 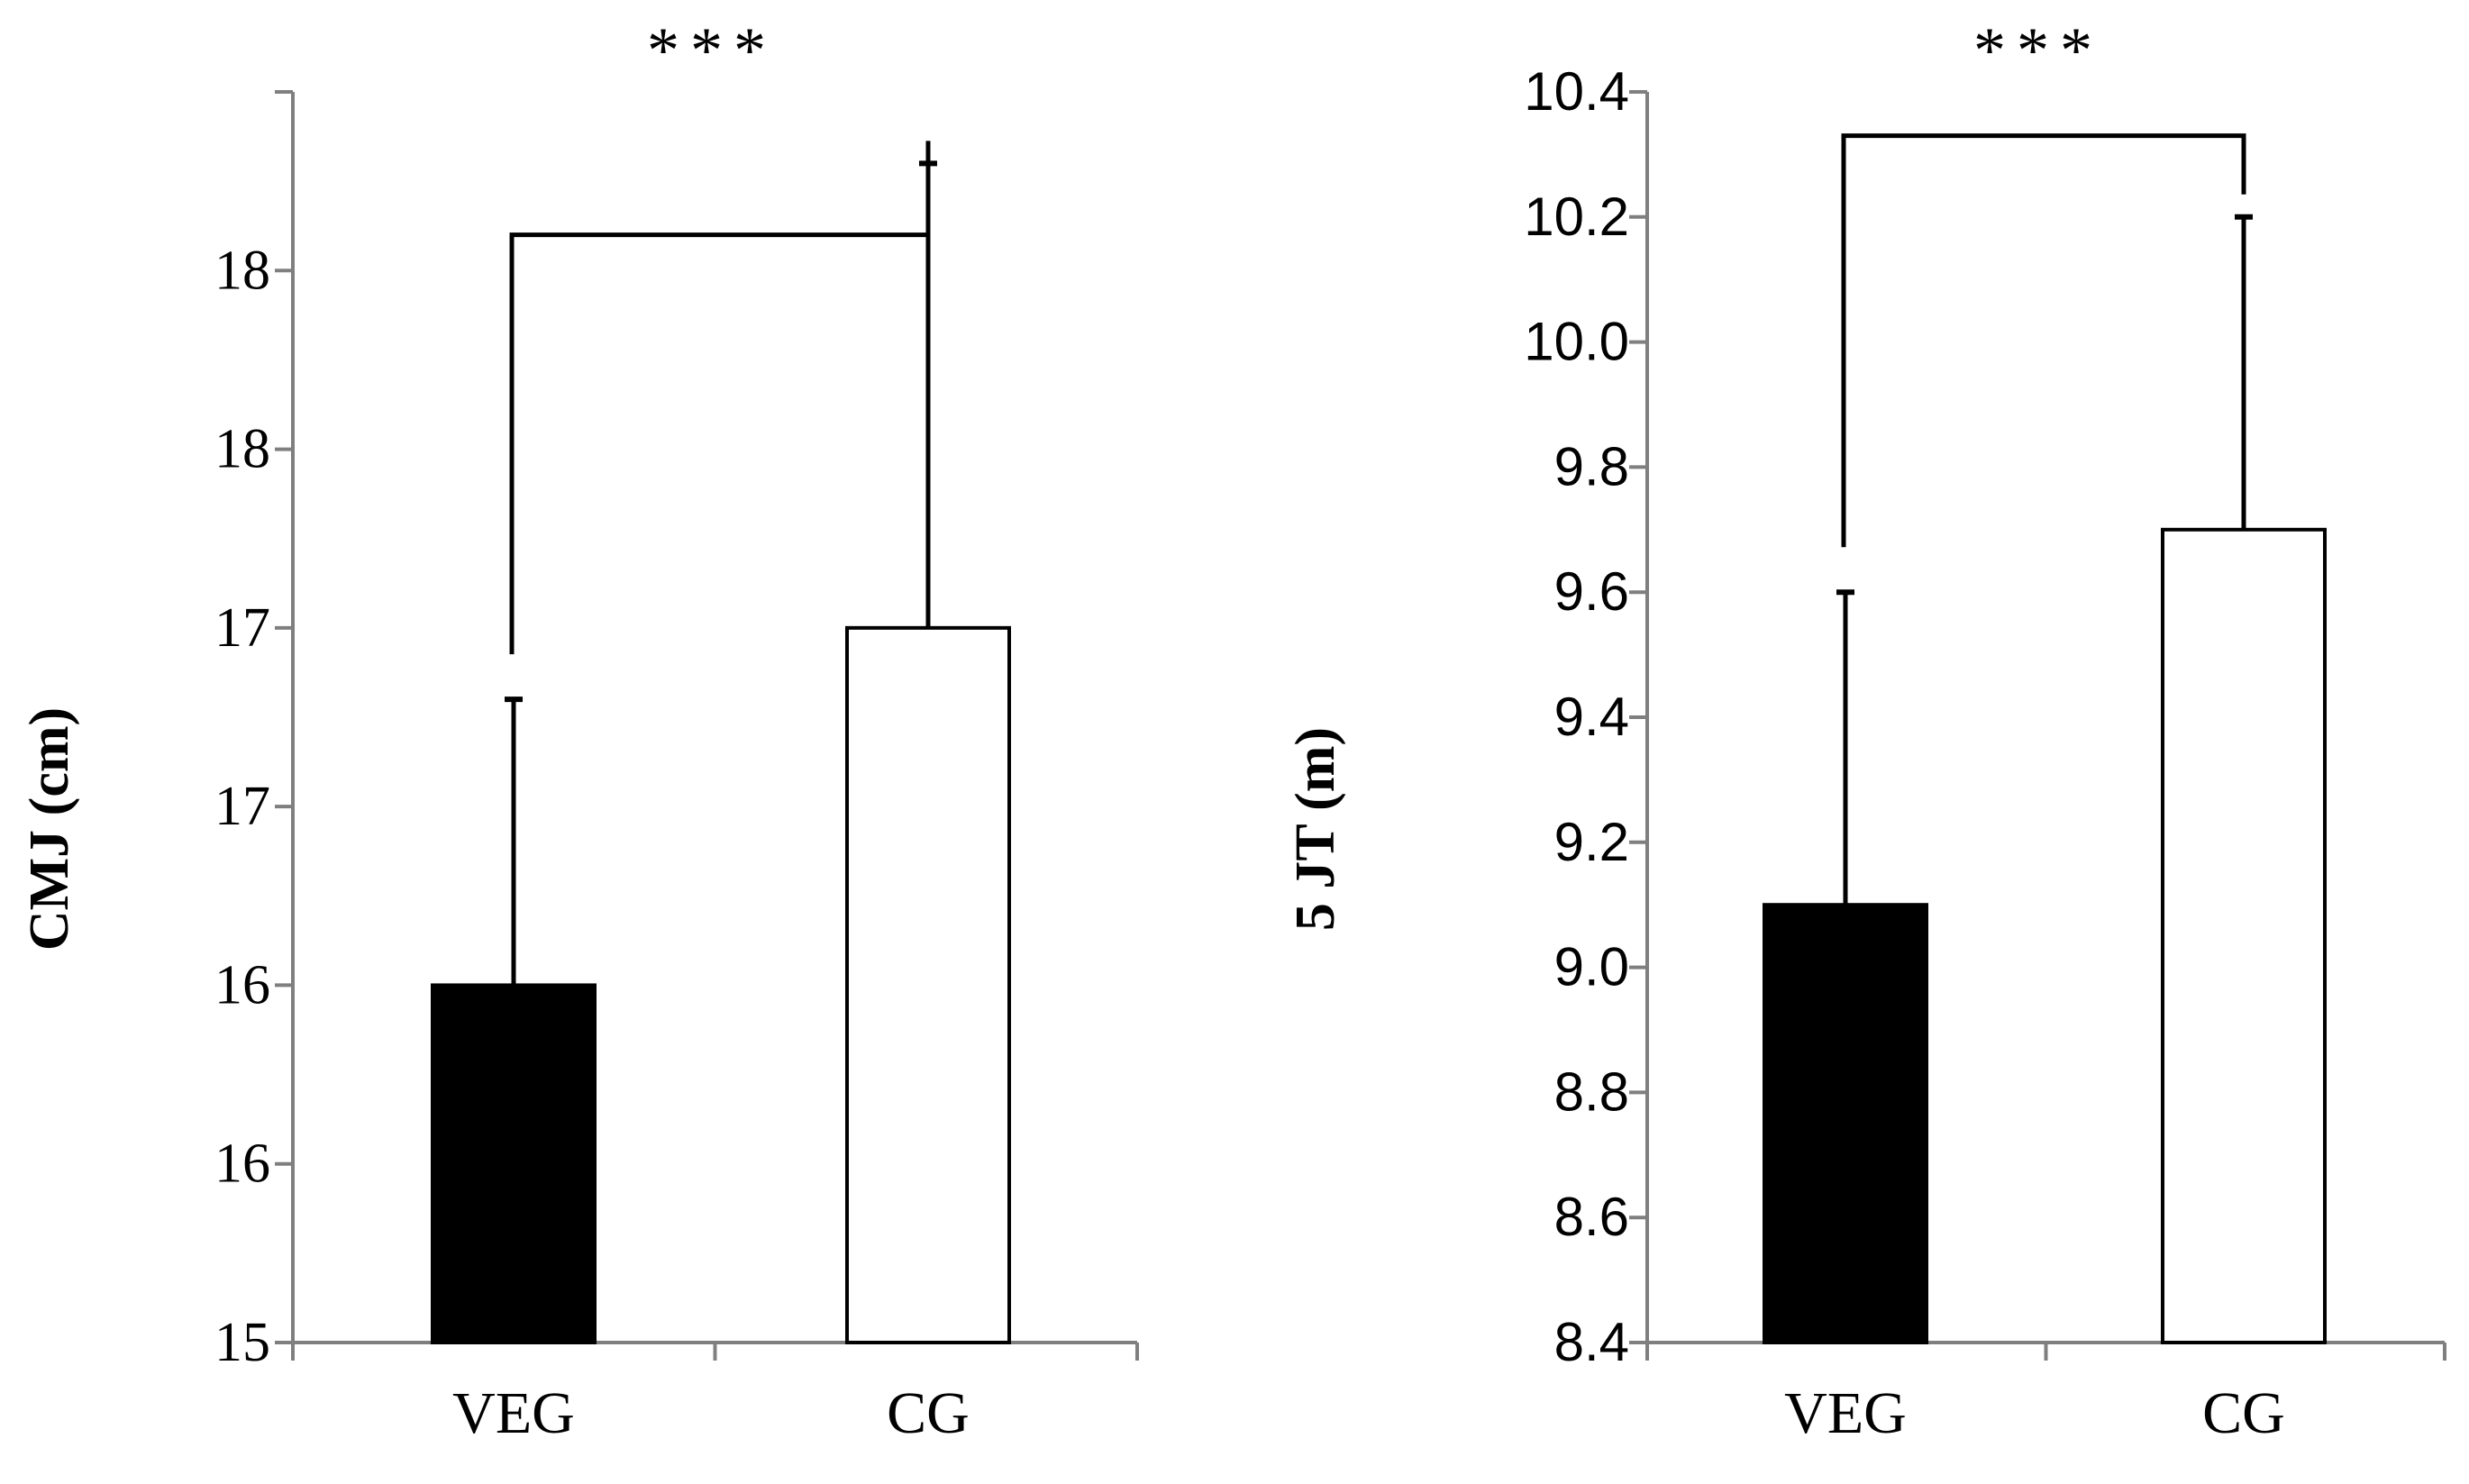 I want to click on y-tick-label: 10.2, so click(x=1577, y=217).